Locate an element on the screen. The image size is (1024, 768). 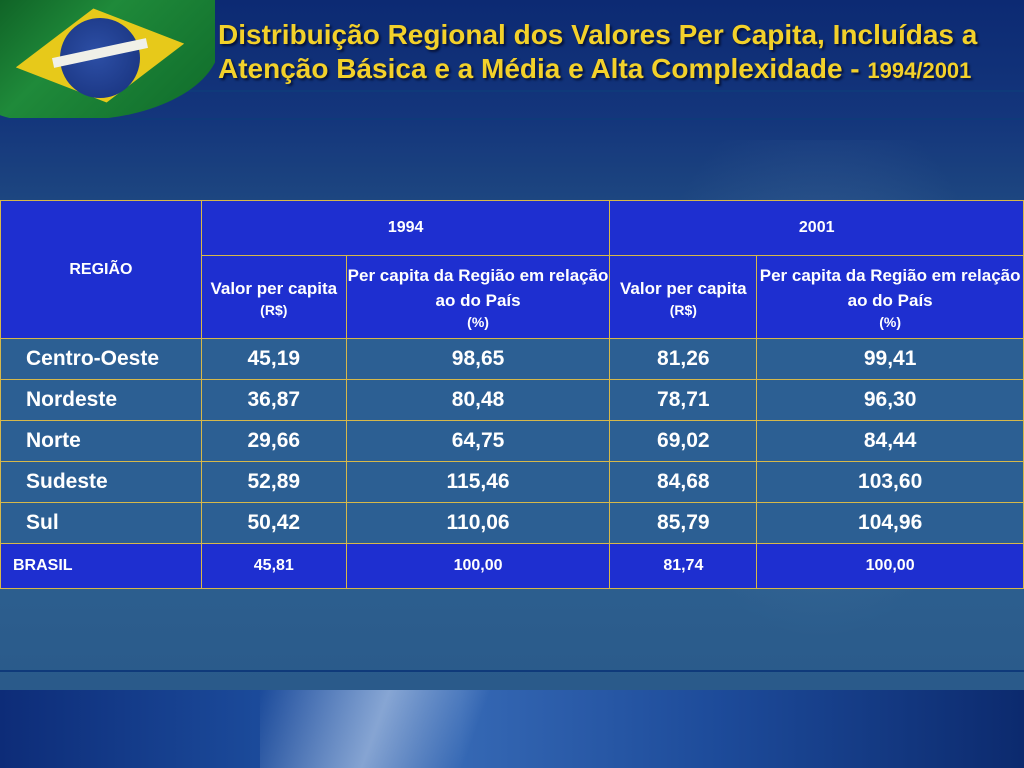
table-cell: 110,06 is located at coordinates (478, 523).